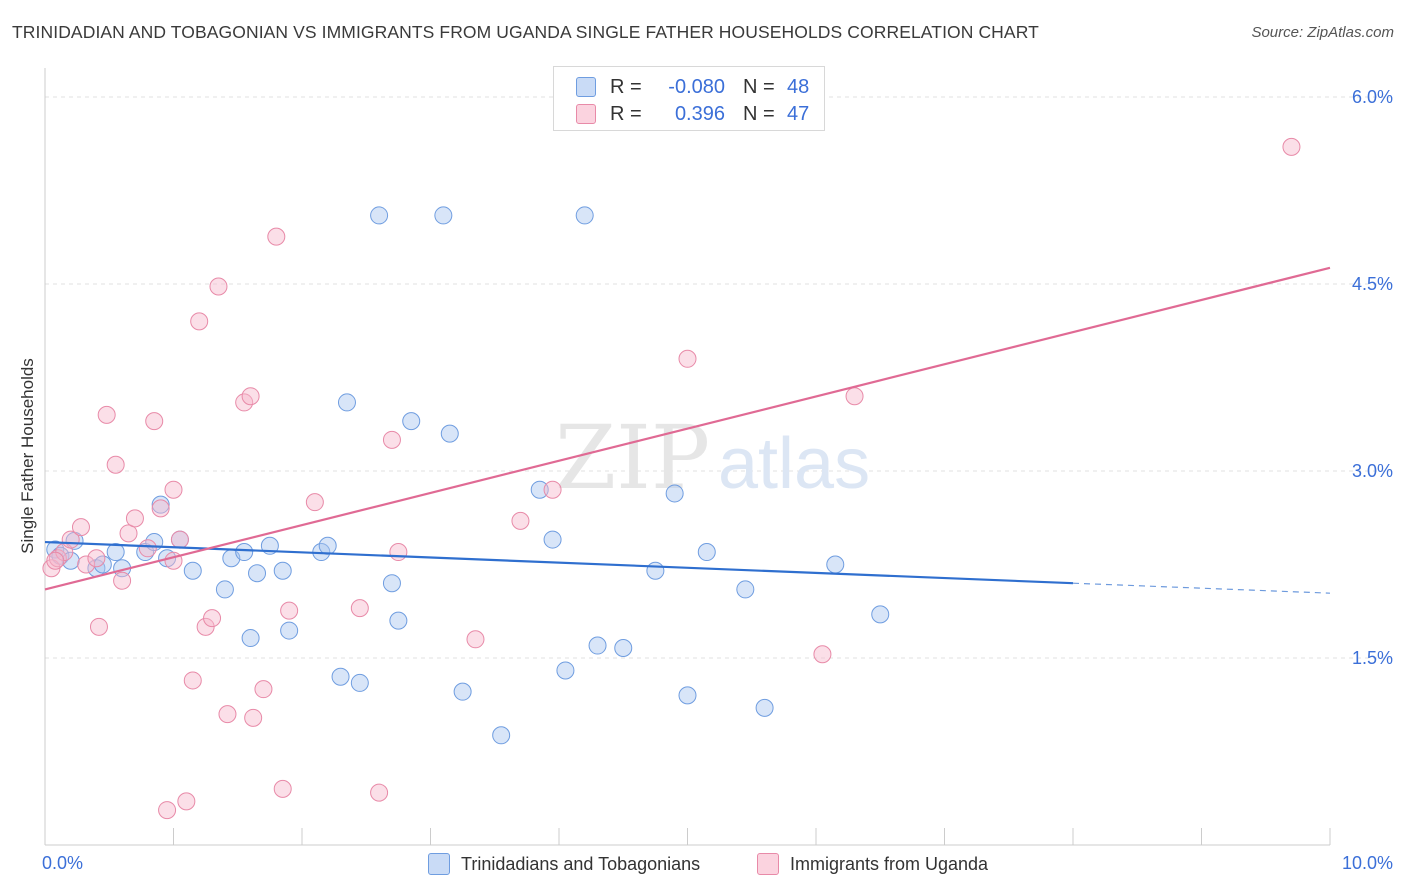  I want to click on x-tick-label: 10.0%, so click(1367, 863).